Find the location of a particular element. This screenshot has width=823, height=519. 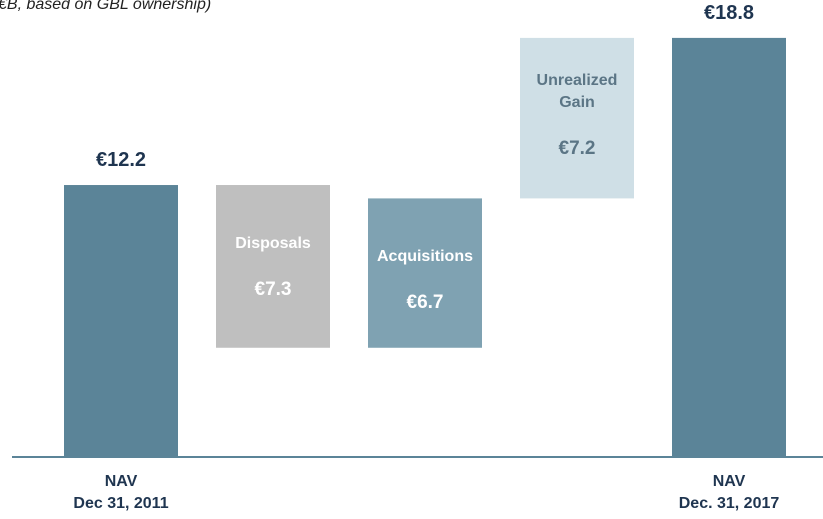

category-label: NAV Dec 31, 2011 is located at coordinates (121, 492).